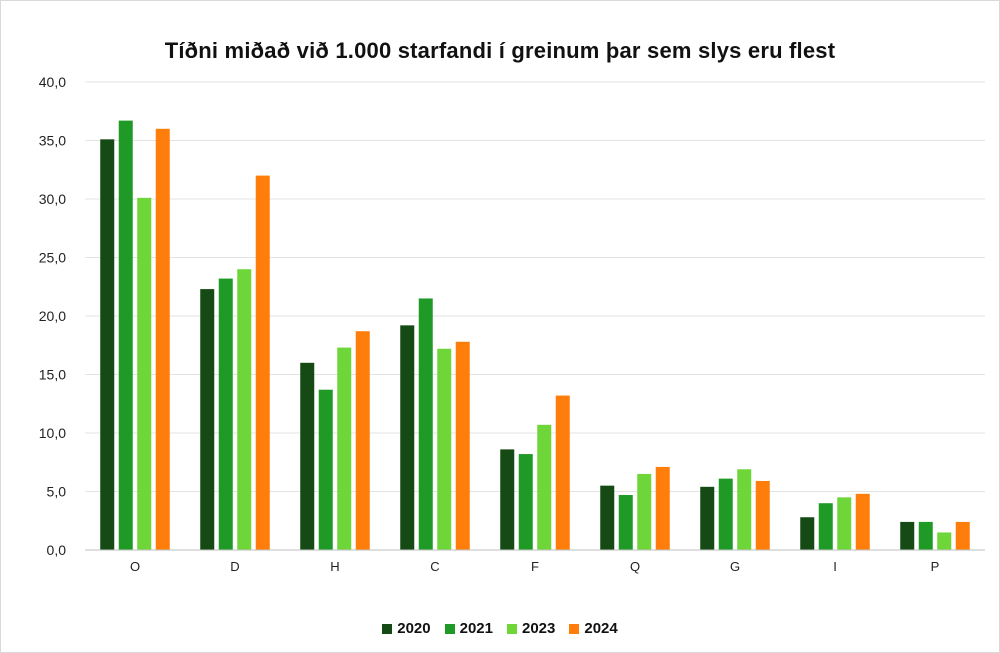 This screenshot has width=1000, height=653. I want to click on x-category-label: F, so click(535, 566).